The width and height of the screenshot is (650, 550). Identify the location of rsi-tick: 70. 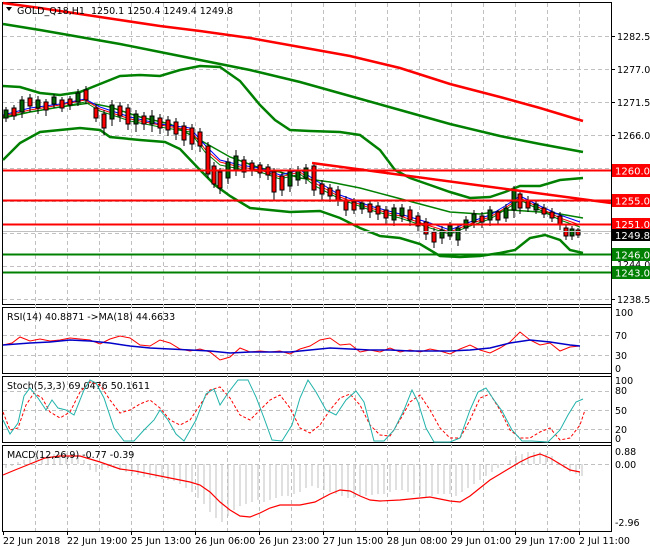
(621, 336).